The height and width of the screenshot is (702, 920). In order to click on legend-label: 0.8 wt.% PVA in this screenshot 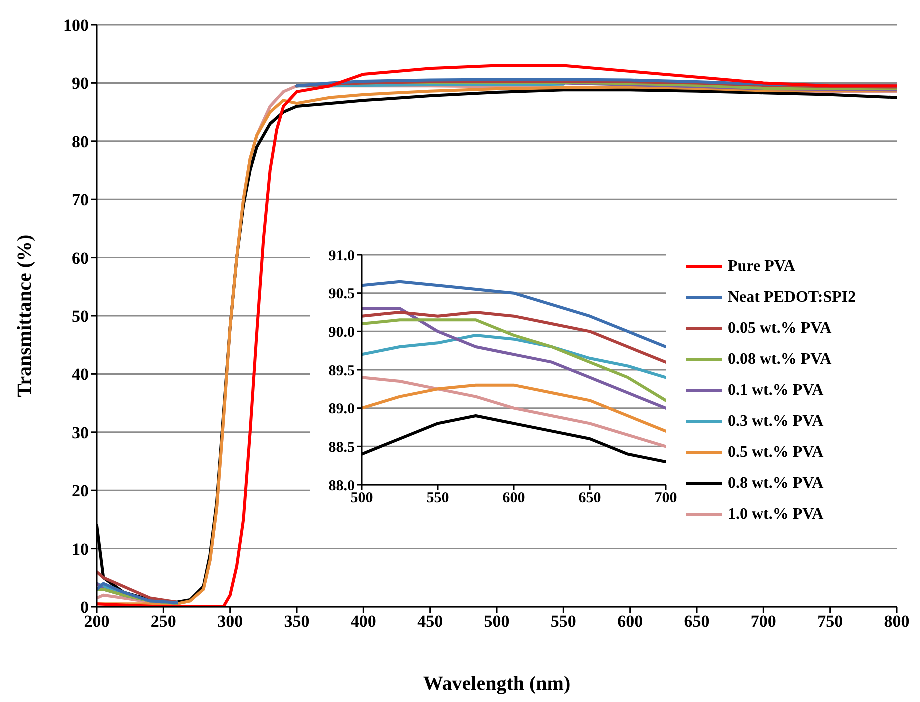, I will do `click(776, 483)`.